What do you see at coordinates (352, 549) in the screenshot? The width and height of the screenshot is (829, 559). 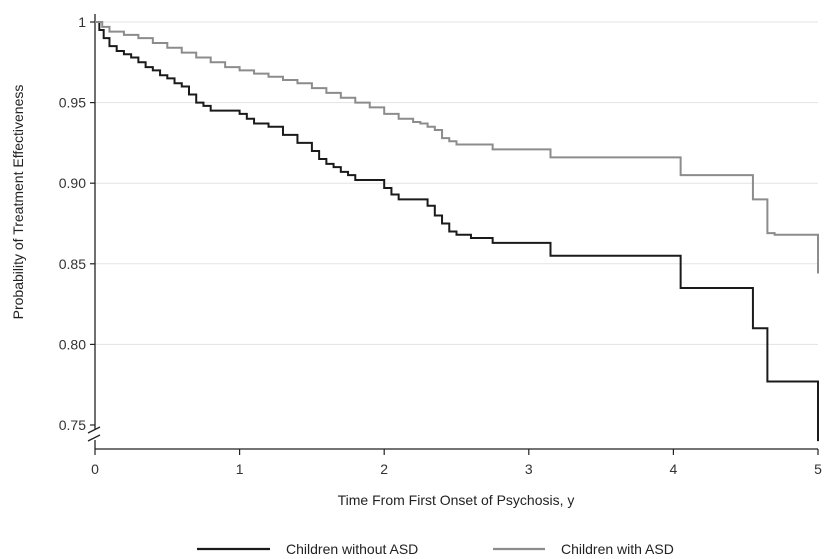 I see `legend-label: Children without ASD` at bounding box center [352, 549].